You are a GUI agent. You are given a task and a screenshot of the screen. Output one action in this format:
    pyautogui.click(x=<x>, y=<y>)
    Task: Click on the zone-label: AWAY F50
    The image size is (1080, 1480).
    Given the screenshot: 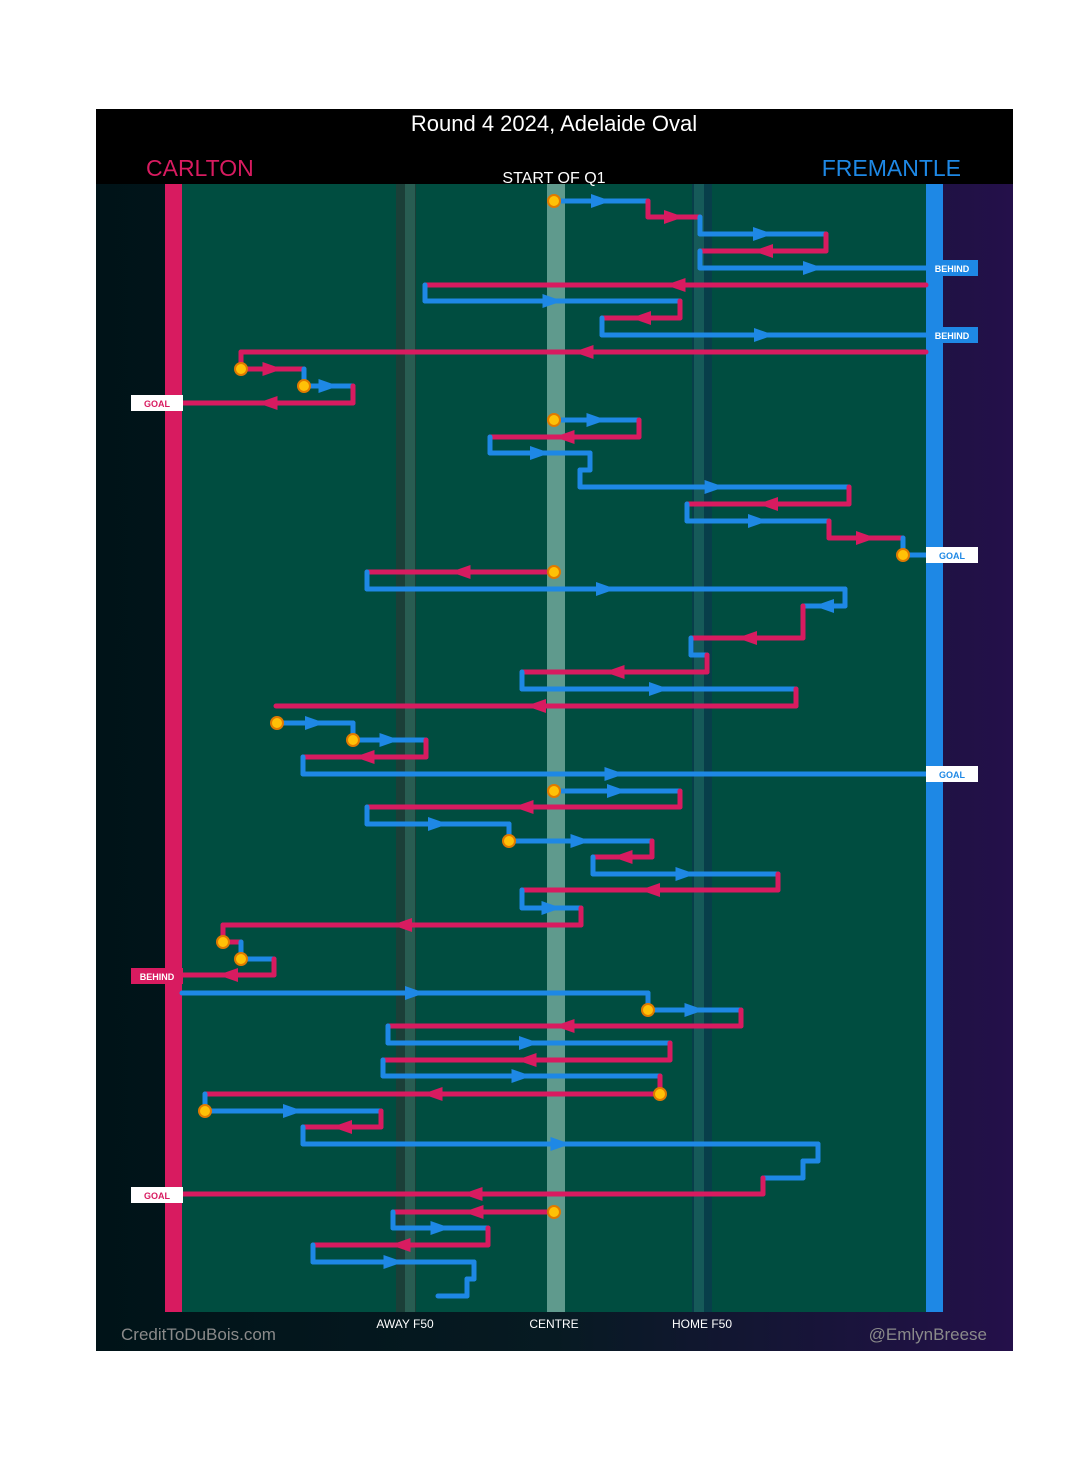 What is the action you would take?
    pyautogui.click(x=405, y=1324)
    